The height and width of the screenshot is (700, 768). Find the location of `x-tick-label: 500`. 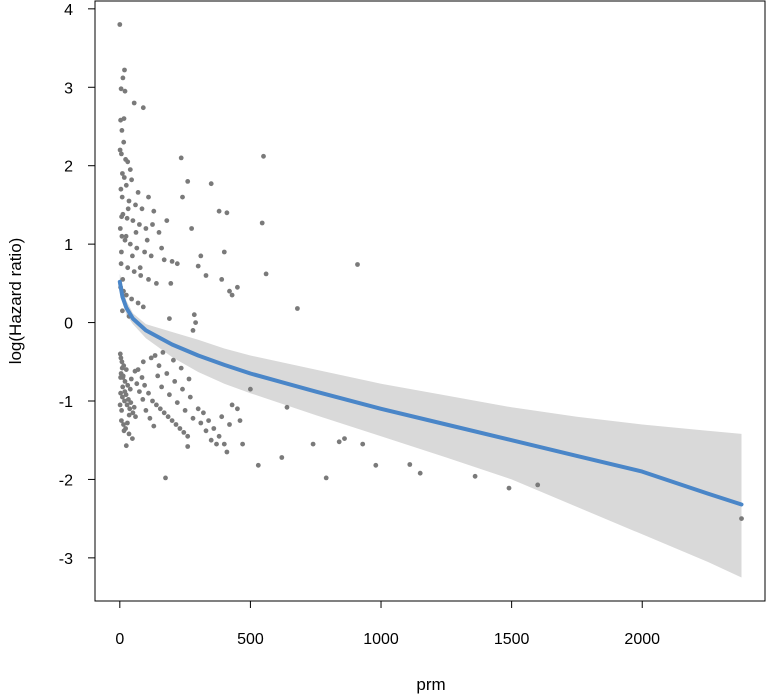

x-tick-label: 500 is located at coordinates (250, 639).